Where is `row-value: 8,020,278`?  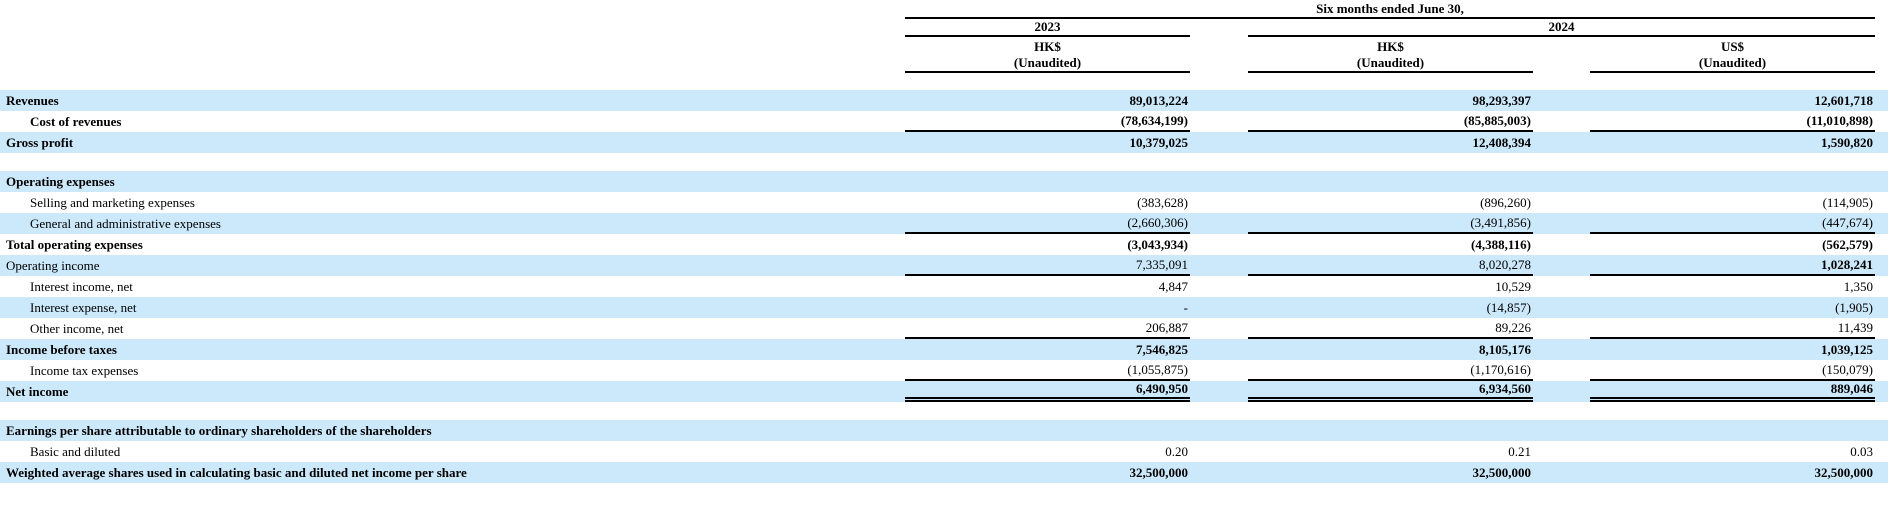 row-value: 8,020,278 is located at coordinates (1390, 265).